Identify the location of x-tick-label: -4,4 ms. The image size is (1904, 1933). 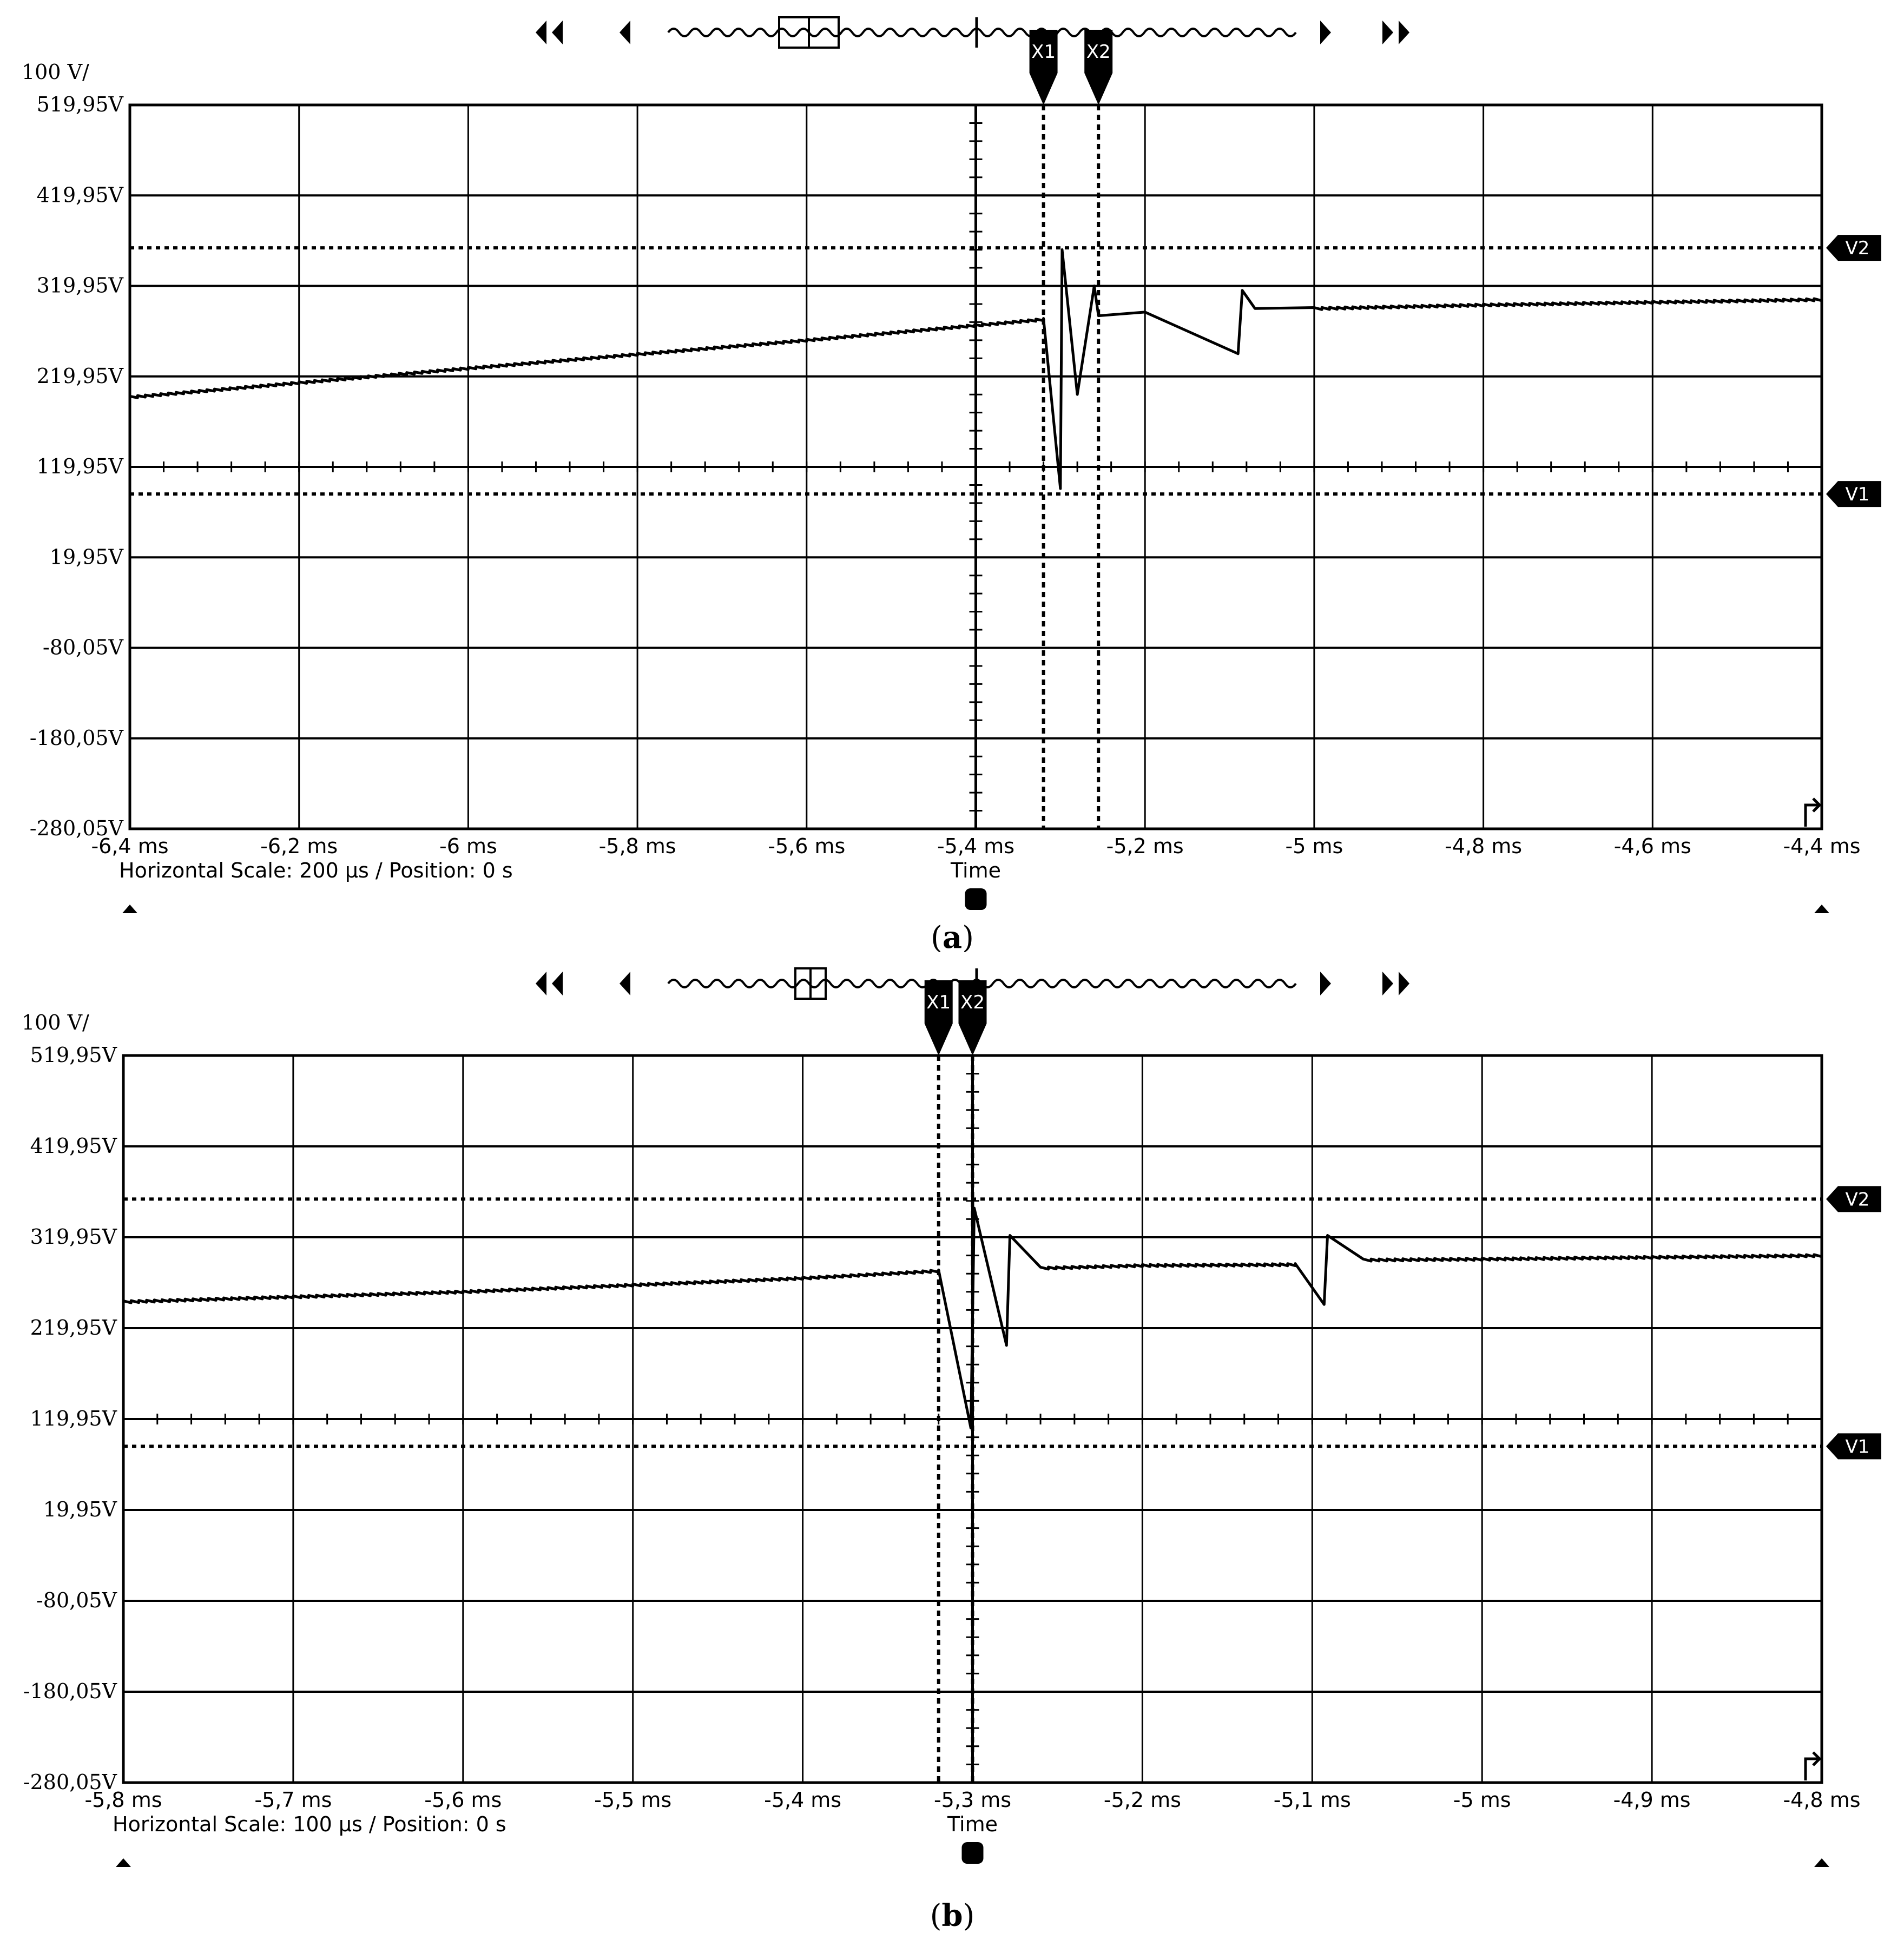
(1821, 846).